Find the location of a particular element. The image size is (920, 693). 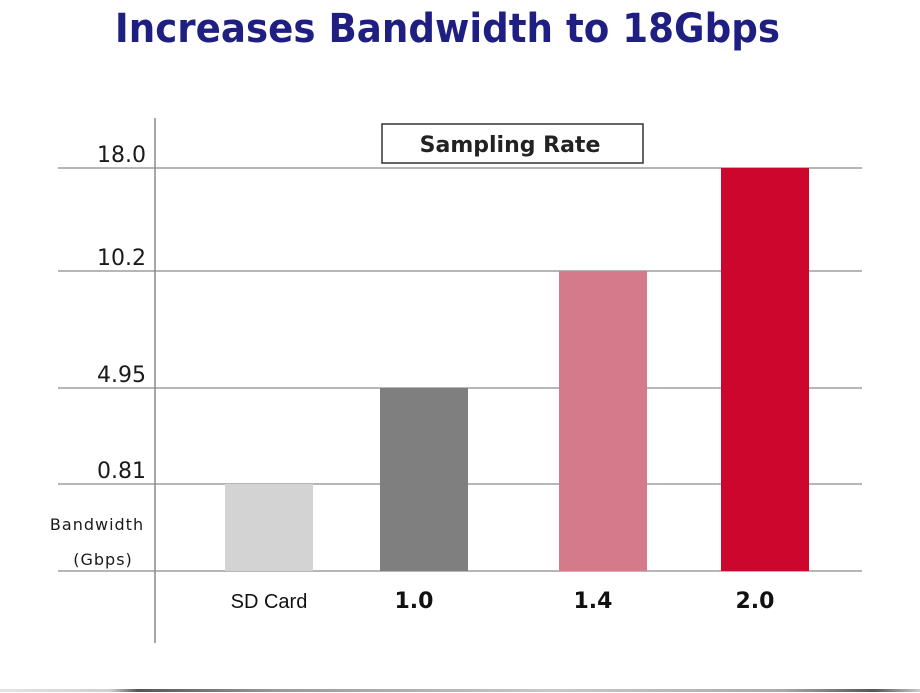

y-tick-label: 10.2 is located at coordinates (121, 258).